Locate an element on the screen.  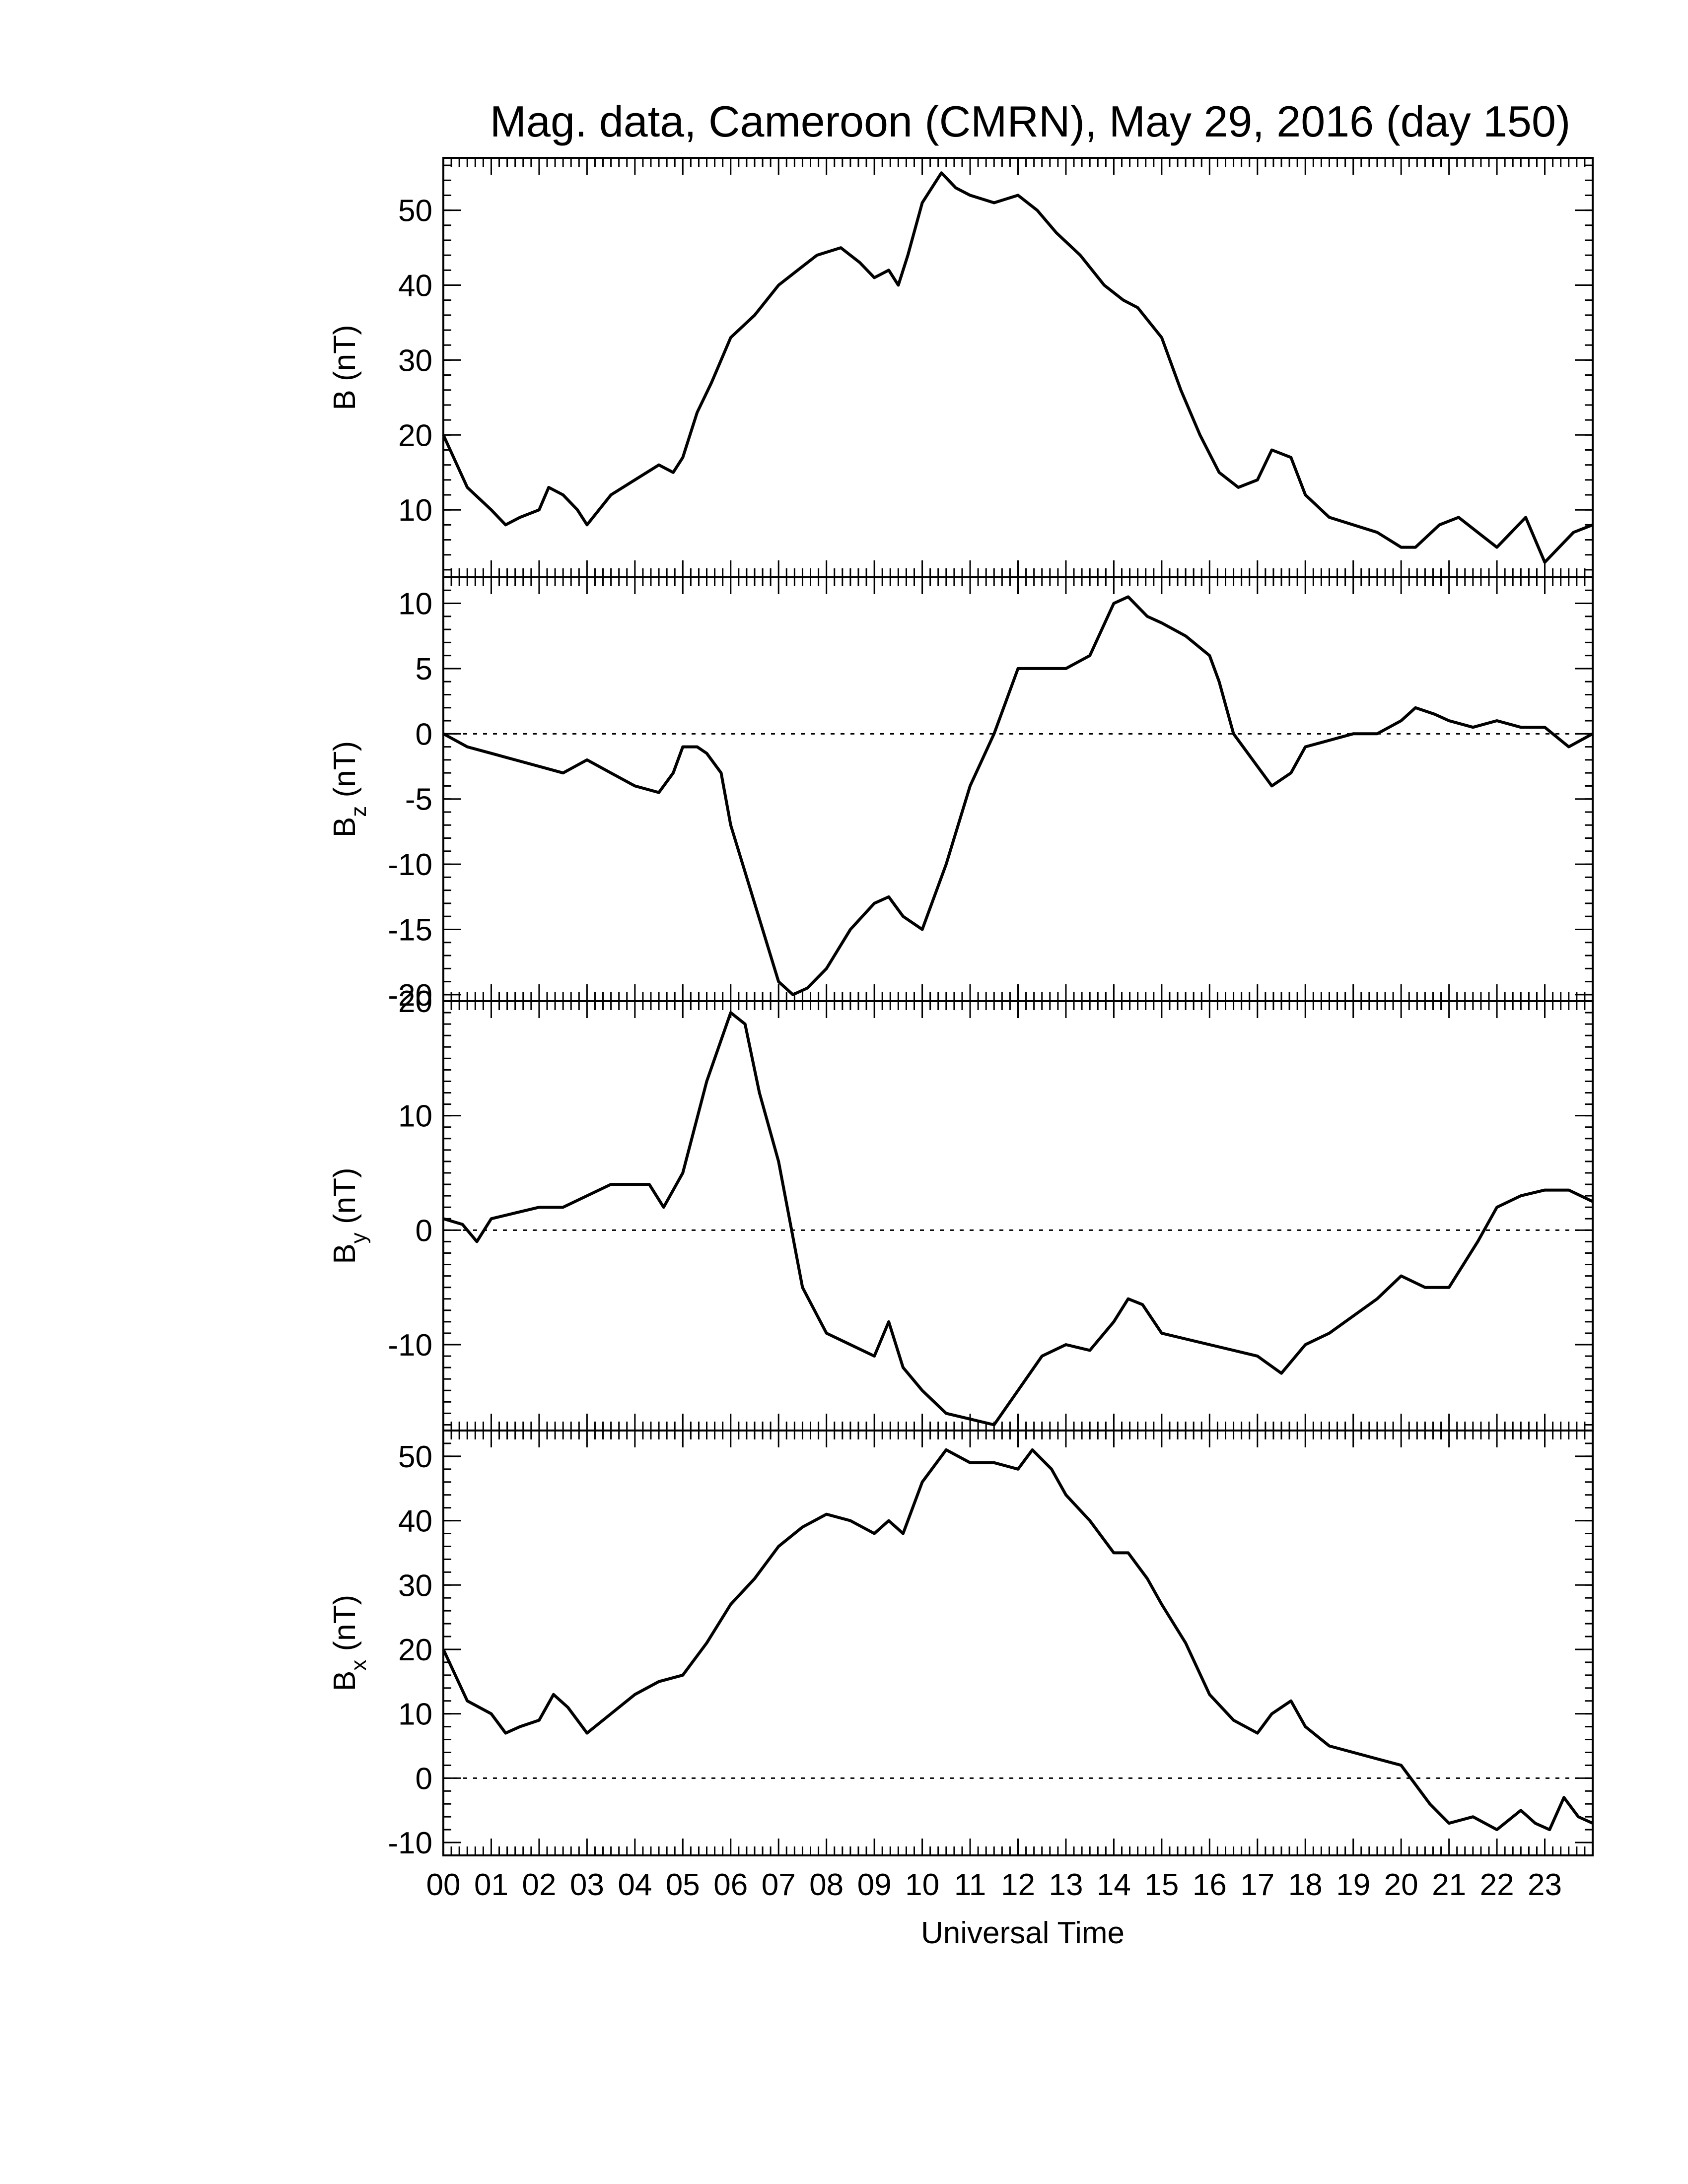
x-tick-label: 18 is located at coordinates (1305, 1885).